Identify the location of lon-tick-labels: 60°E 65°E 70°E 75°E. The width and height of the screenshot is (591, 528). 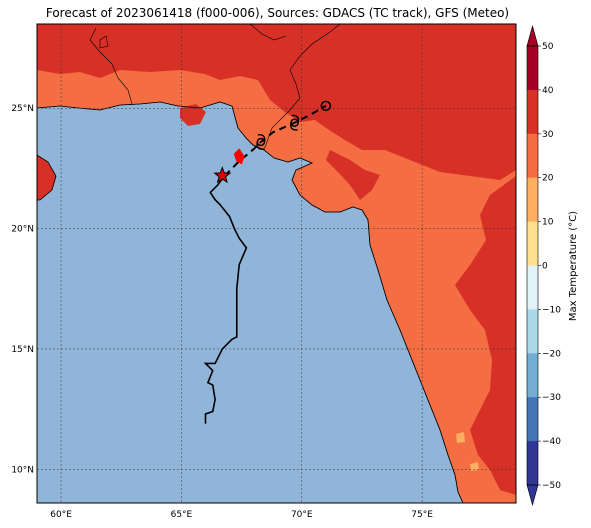
(241, 515).